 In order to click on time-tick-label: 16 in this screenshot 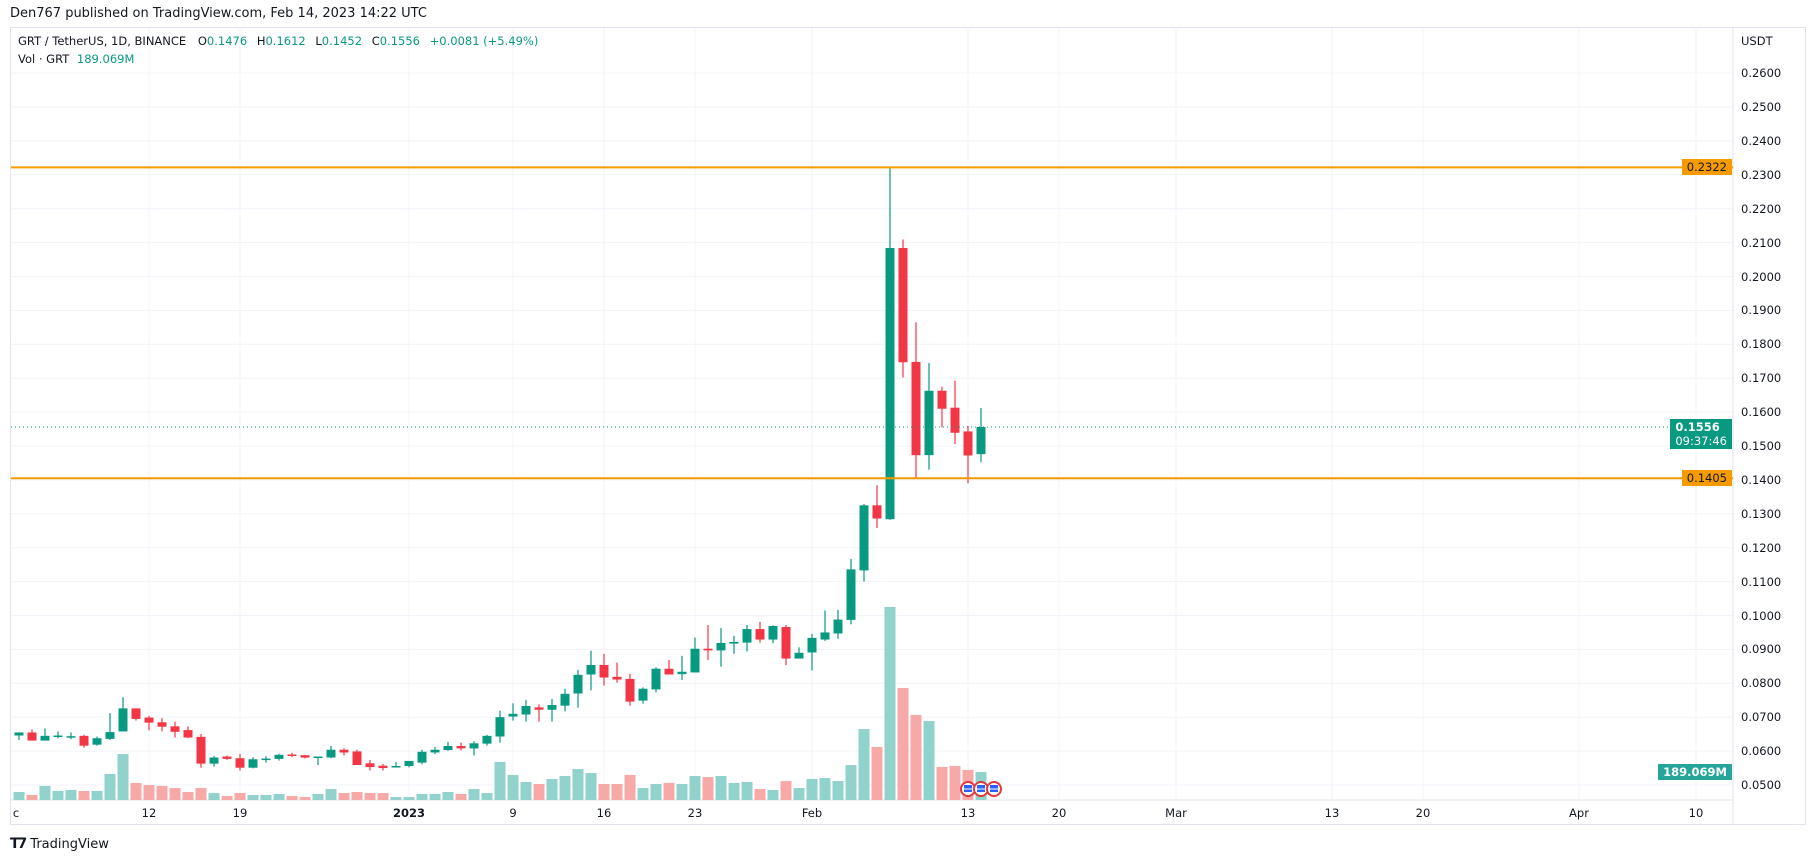, I will do `click(604, 813)`.